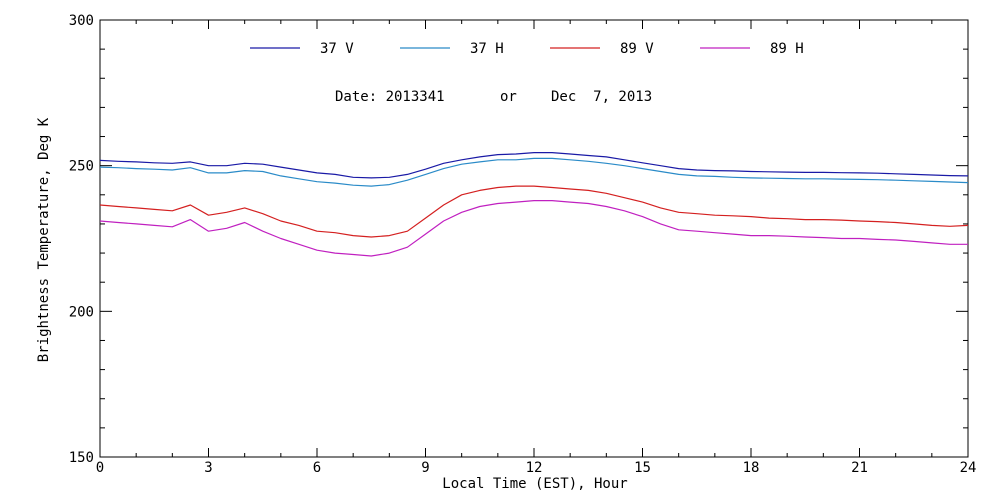 This screenshot has height=504, width=1000. What do you see at coordinates (527, 49) in the screenshot?
I see `legend: 37 V 37 H 89 V 89 H` at bounding box center [527, 49].